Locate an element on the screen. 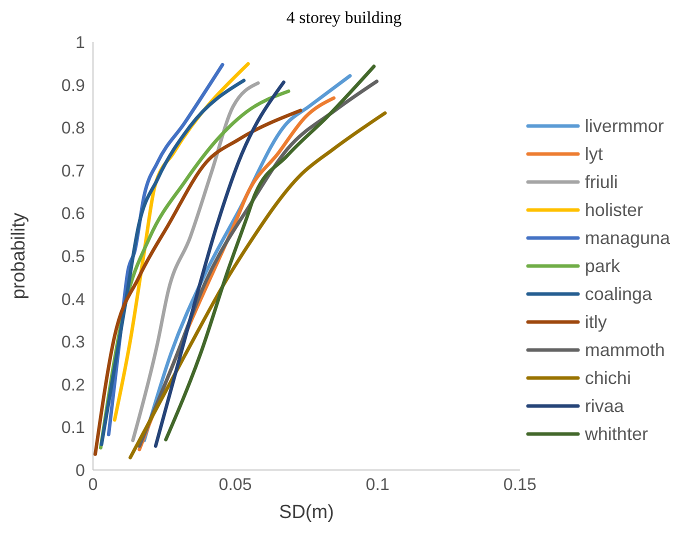 Image resolution: width=688 pixels, height=540 pixels. x-axis-title: SD(m) is located at coordinates (306, 512).